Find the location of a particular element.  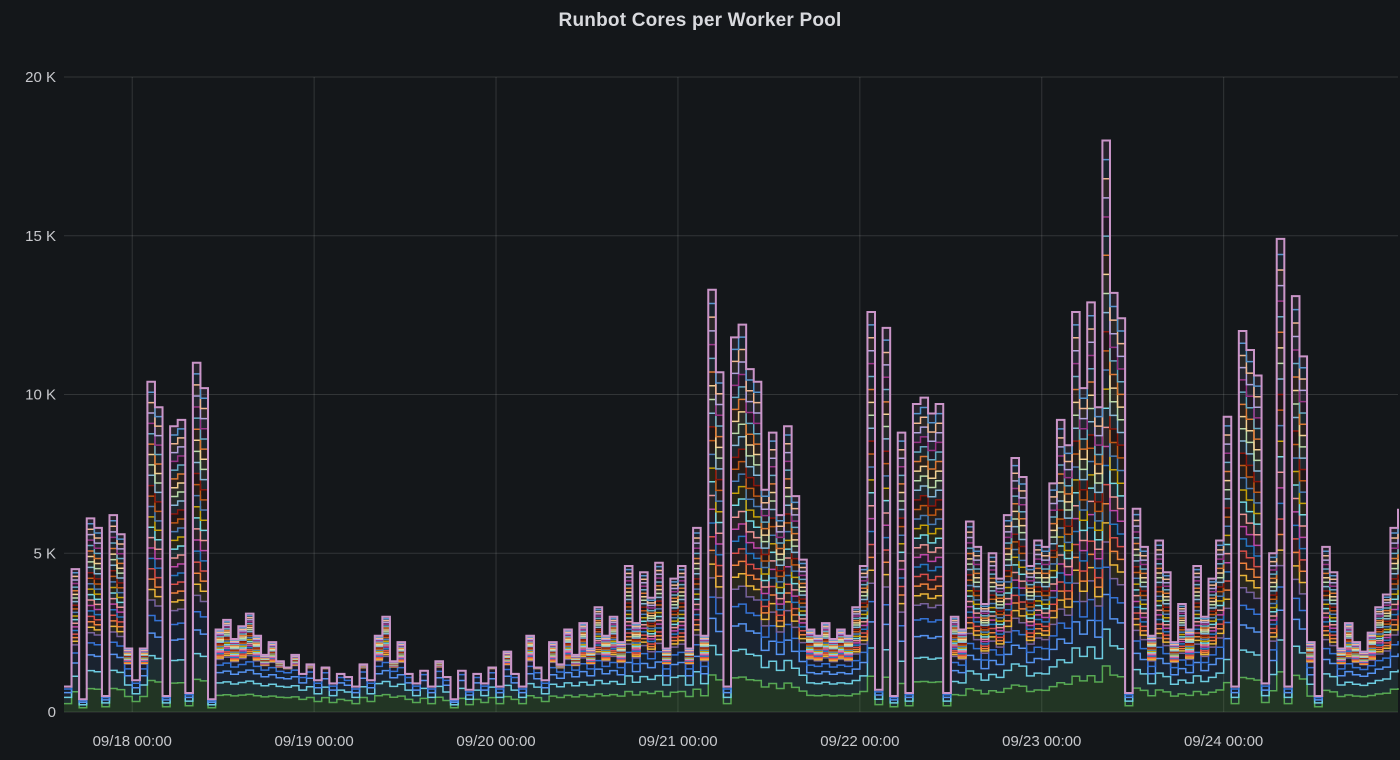

x-axis-label: 09/22 00:00 is located at coordinates (859, 741).